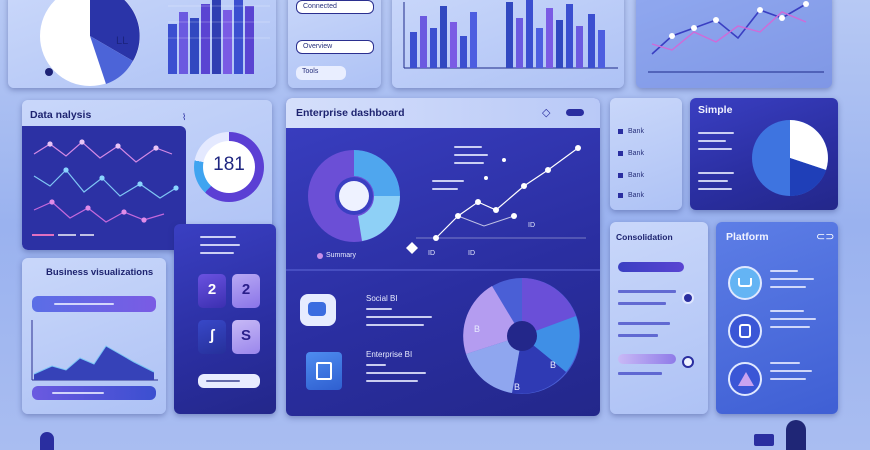 The height and width of the screenshot is (450, 870). What do you see at coordinates (318, 310) in the screenshot?
I see `social-bi-icon` at bounding box center [318, 310].